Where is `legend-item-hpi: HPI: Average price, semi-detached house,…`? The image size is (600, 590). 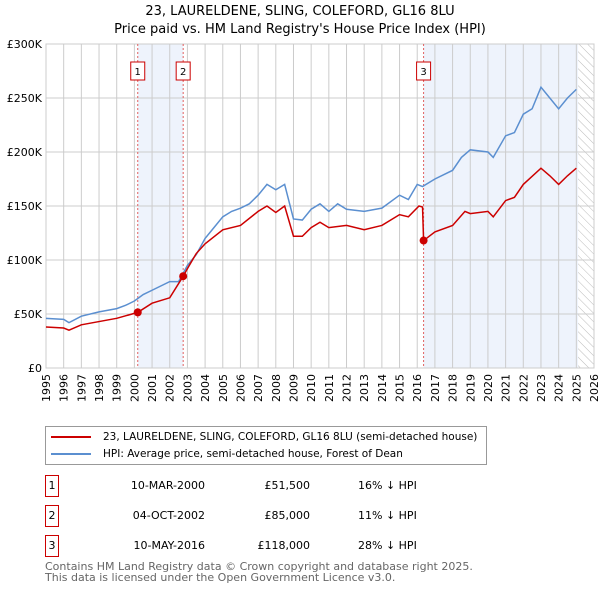
legend-item-hpi: HPI: Average price, semi-detached house,… is located at coordinates (227, 454).